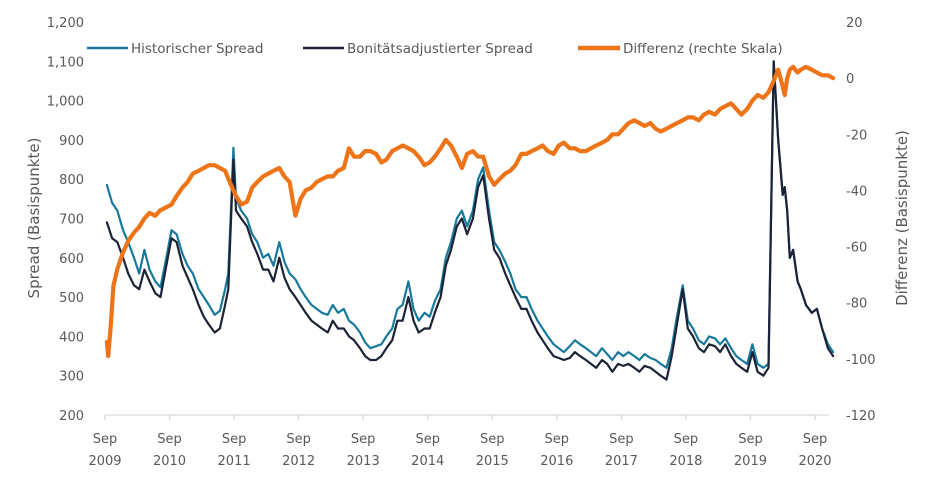 The height and width of the screenshot is (487, 940). I want to click on y-tick-label-left: 500, so click(71, 298).